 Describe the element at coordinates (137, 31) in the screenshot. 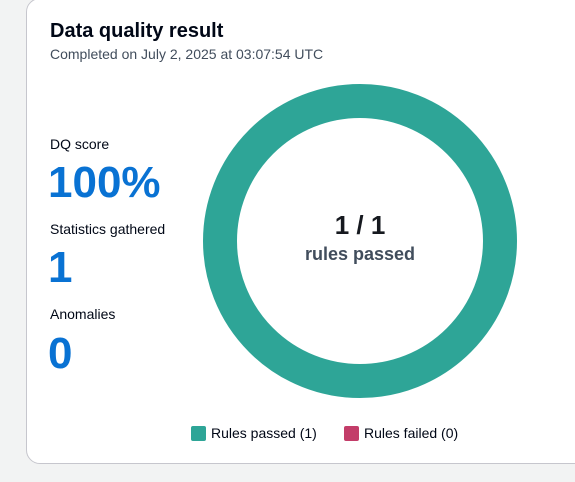

I see `card-title: Data quality result` at that location.